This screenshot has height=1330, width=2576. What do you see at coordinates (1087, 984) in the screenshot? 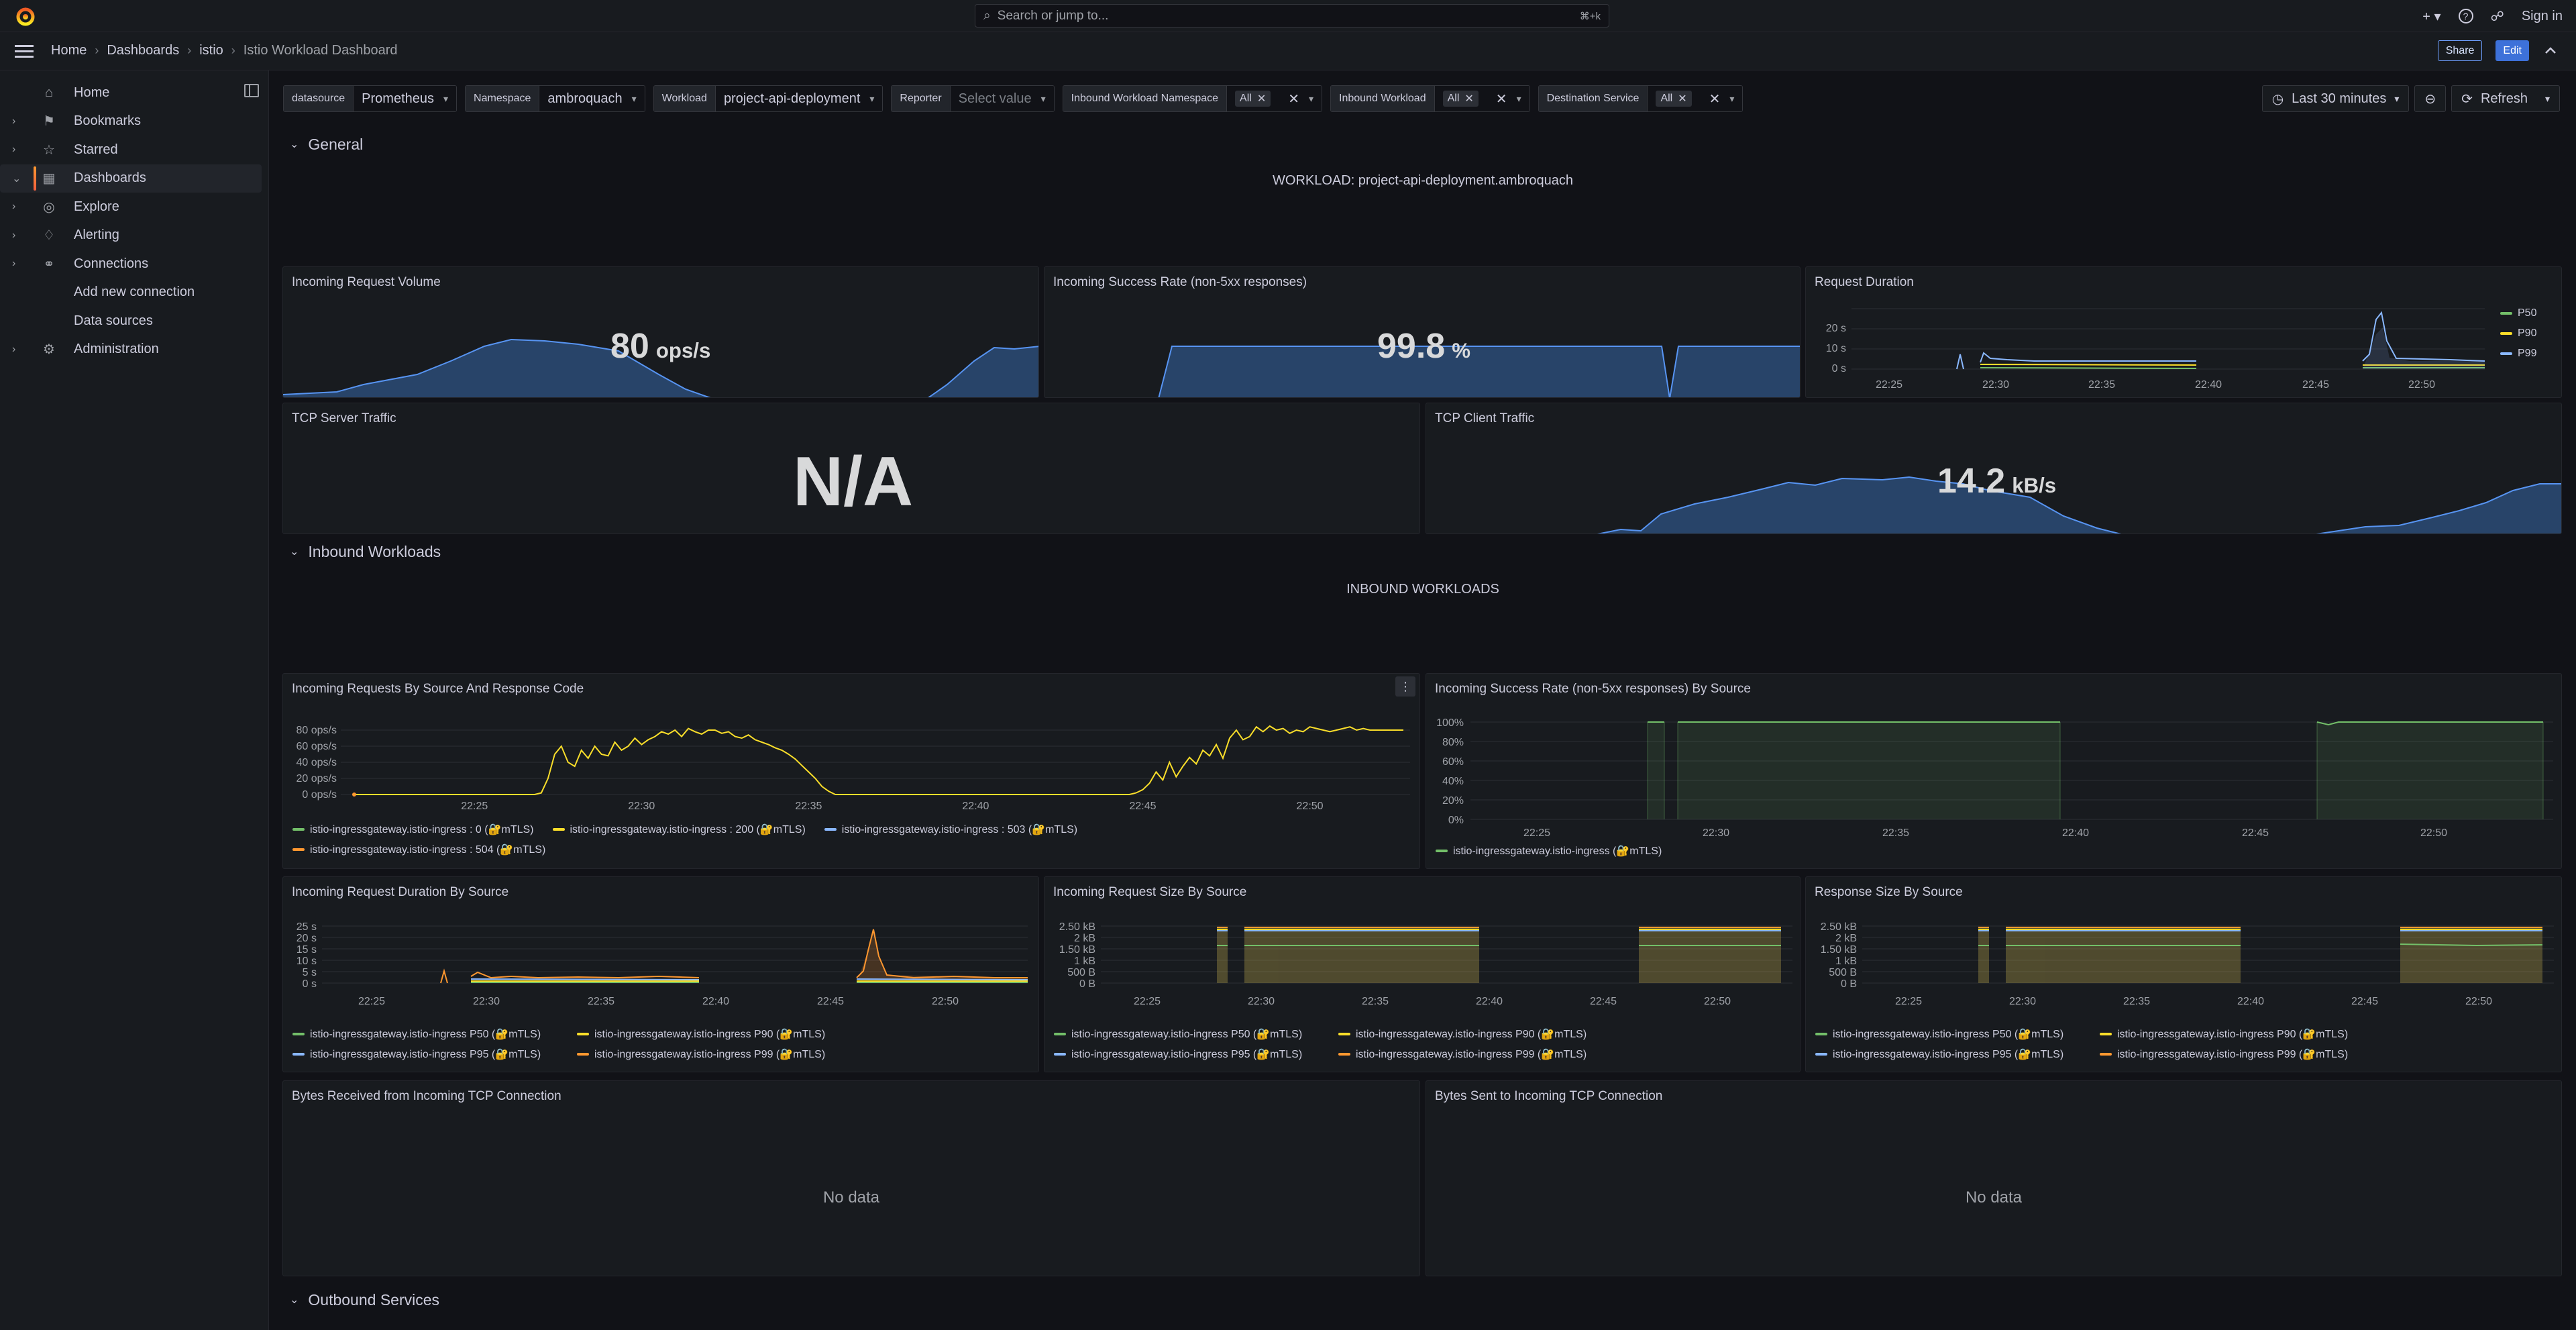
I see `svg-text: 0 B` at bounding box center [1087, 984].